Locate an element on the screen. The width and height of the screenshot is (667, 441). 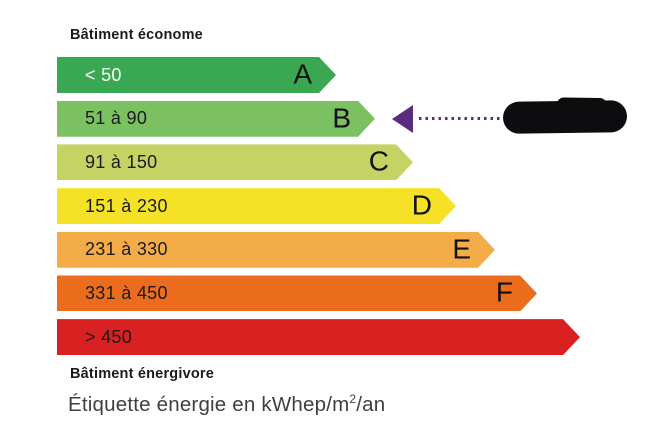
caption-superscript: 2 is located at coordinates (353, 399).